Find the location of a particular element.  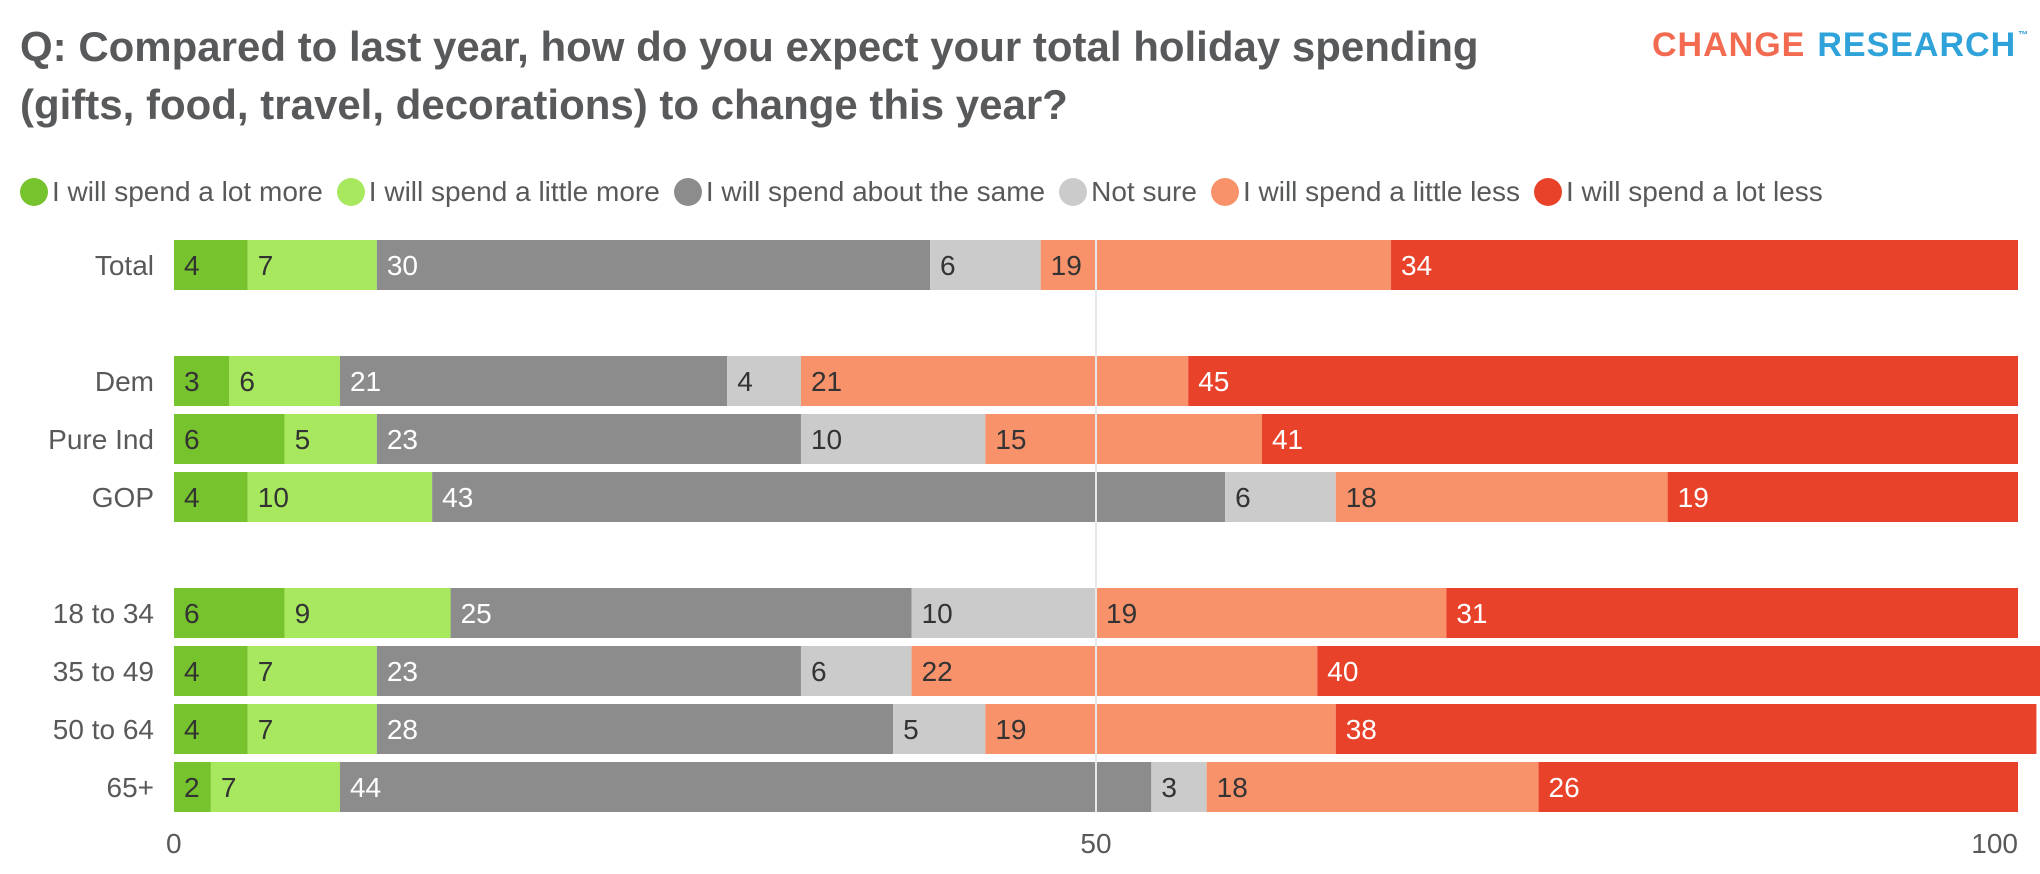

data-label-same: 44 is located at coordinates (365, 787).